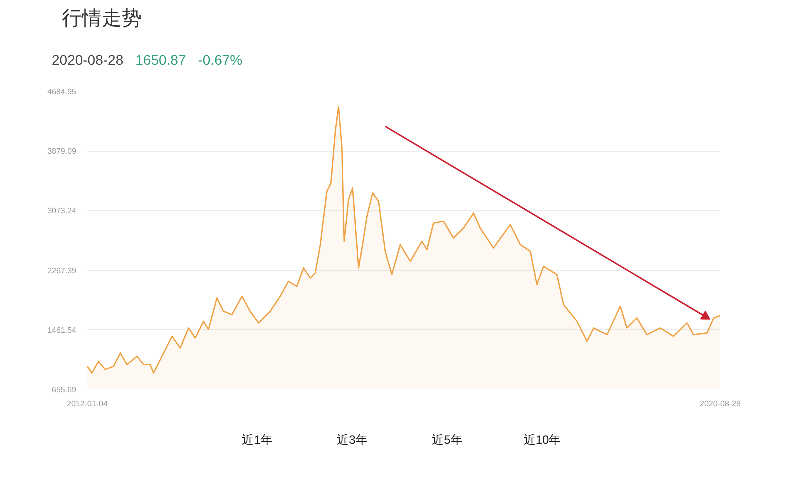 This screenshot has height=500, width=800. I want to click on y-tick-label: 2267.39, so click(63, 271).